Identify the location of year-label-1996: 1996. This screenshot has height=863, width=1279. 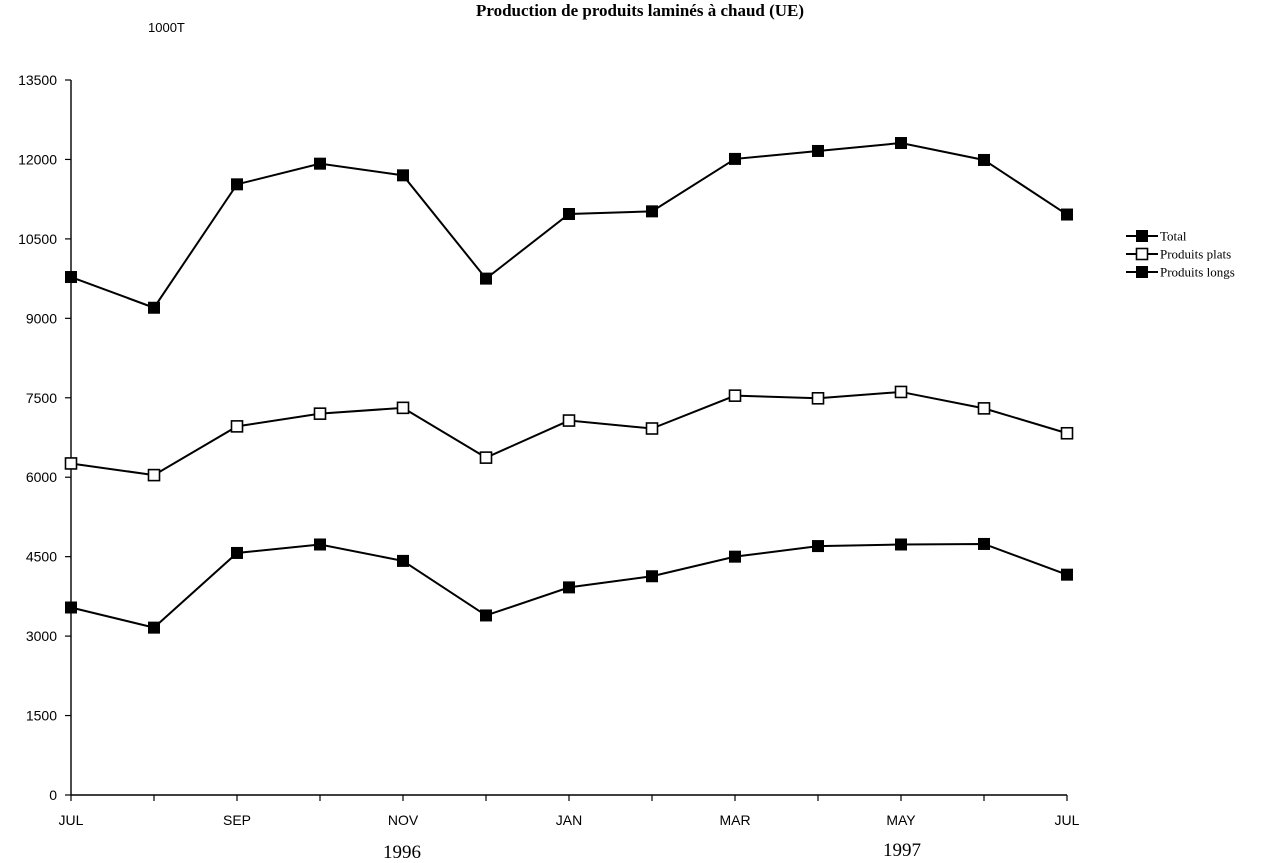
(402, 852).